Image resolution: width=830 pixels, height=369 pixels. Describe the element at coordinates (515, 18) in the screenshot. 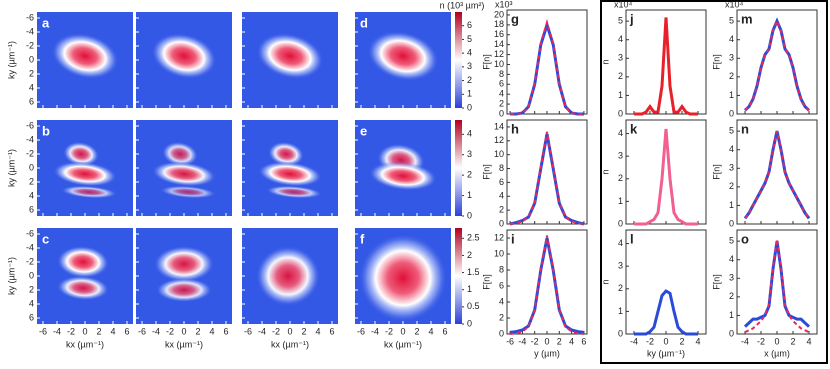

I see `panel-label: g` at that location.